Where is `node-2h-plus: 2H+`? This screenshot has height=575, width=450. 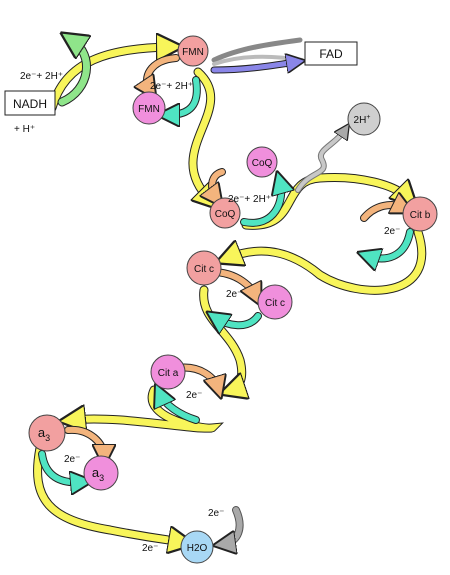
node-2h-plus: 2H+ is located at coordinates (364, 119).